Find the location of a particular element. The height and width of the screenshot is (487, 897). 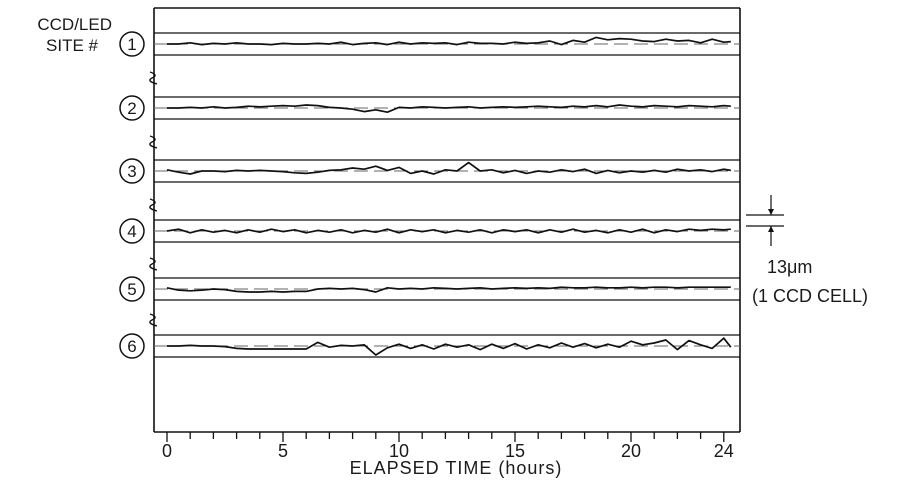

site-marker-label: 2 is located at coordinates (131, 108).